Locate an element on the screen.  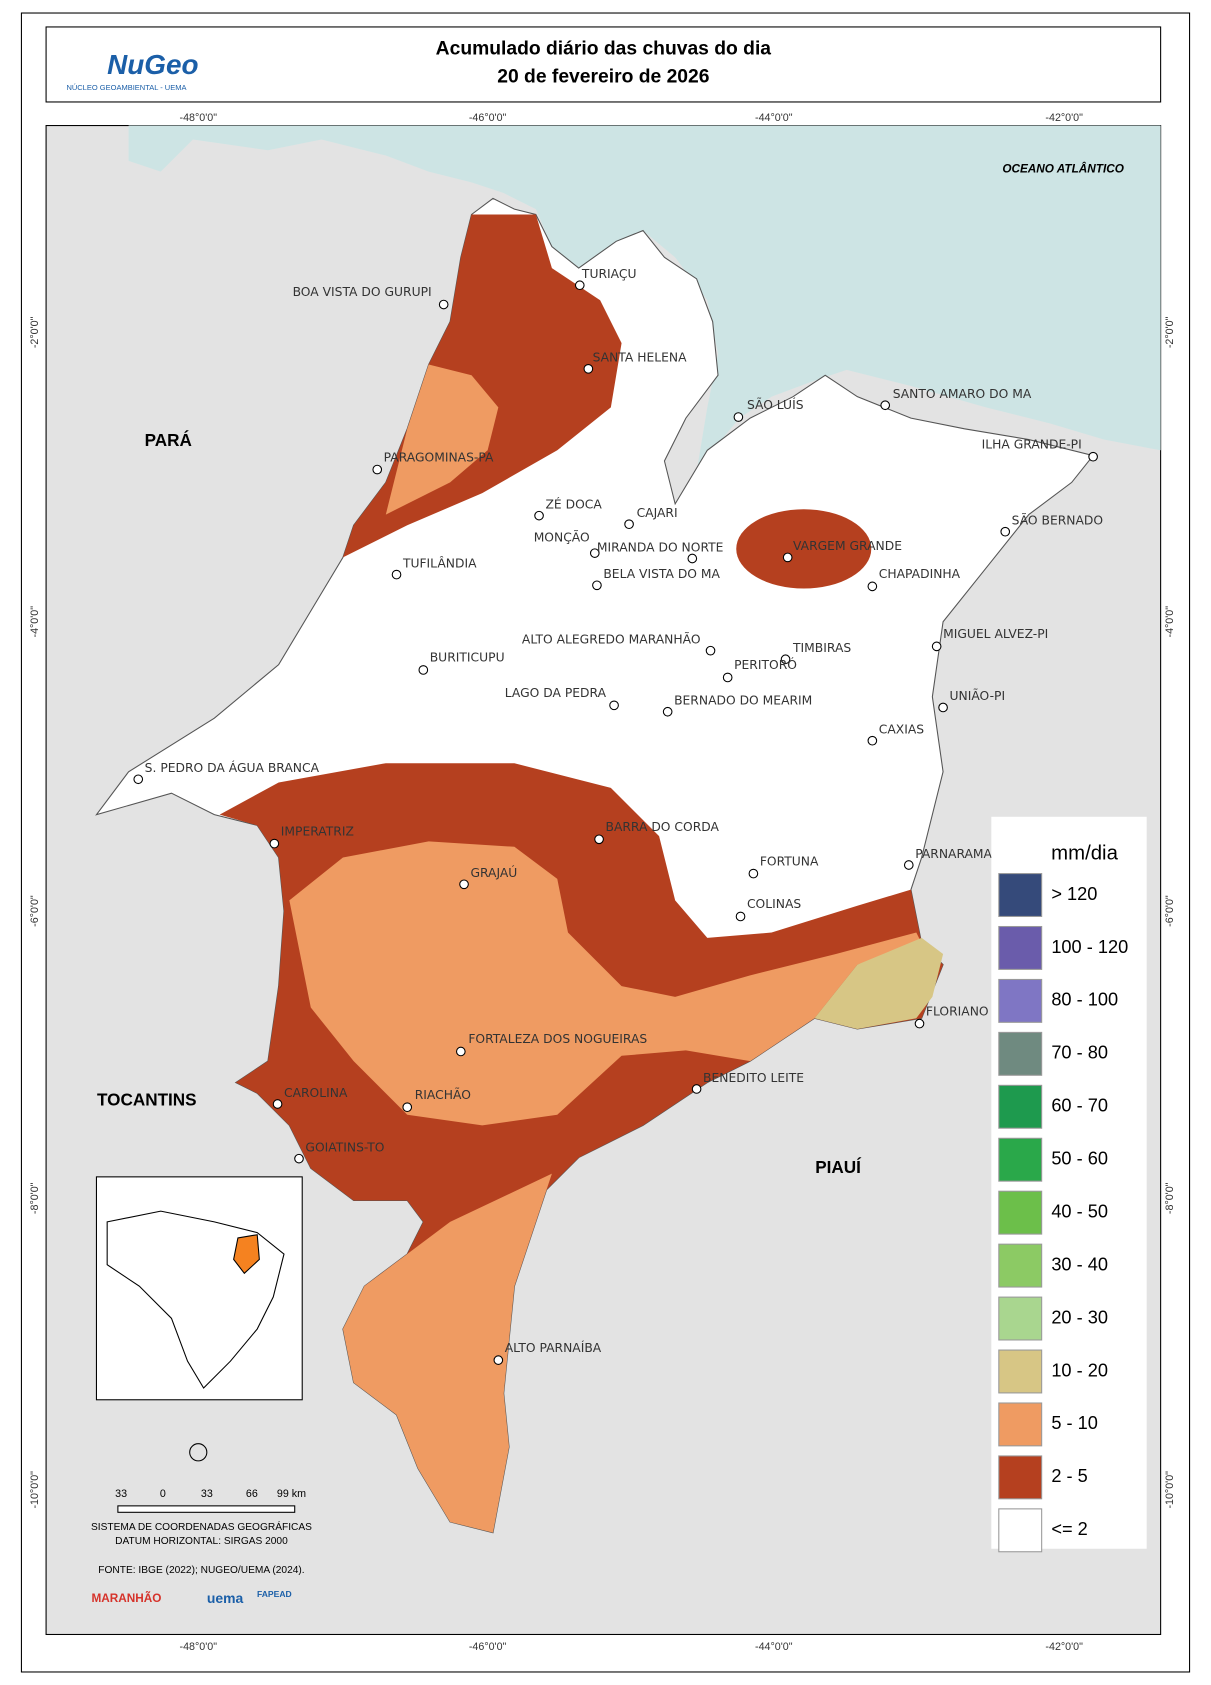
city-label: RIACHÃO is located at coordinates (443, 1094).